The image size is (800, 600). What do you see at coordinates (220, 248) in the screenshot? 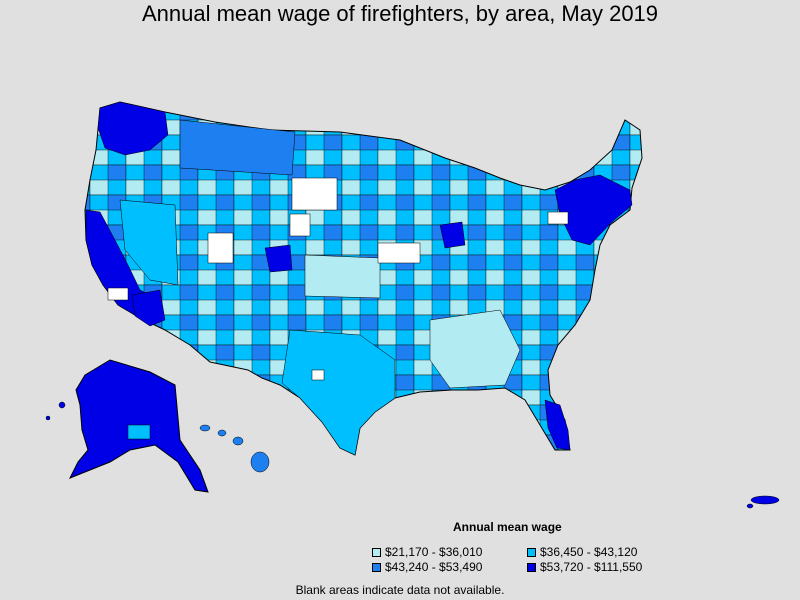
I see `no-data-utah` at bounding box center [220, 248].